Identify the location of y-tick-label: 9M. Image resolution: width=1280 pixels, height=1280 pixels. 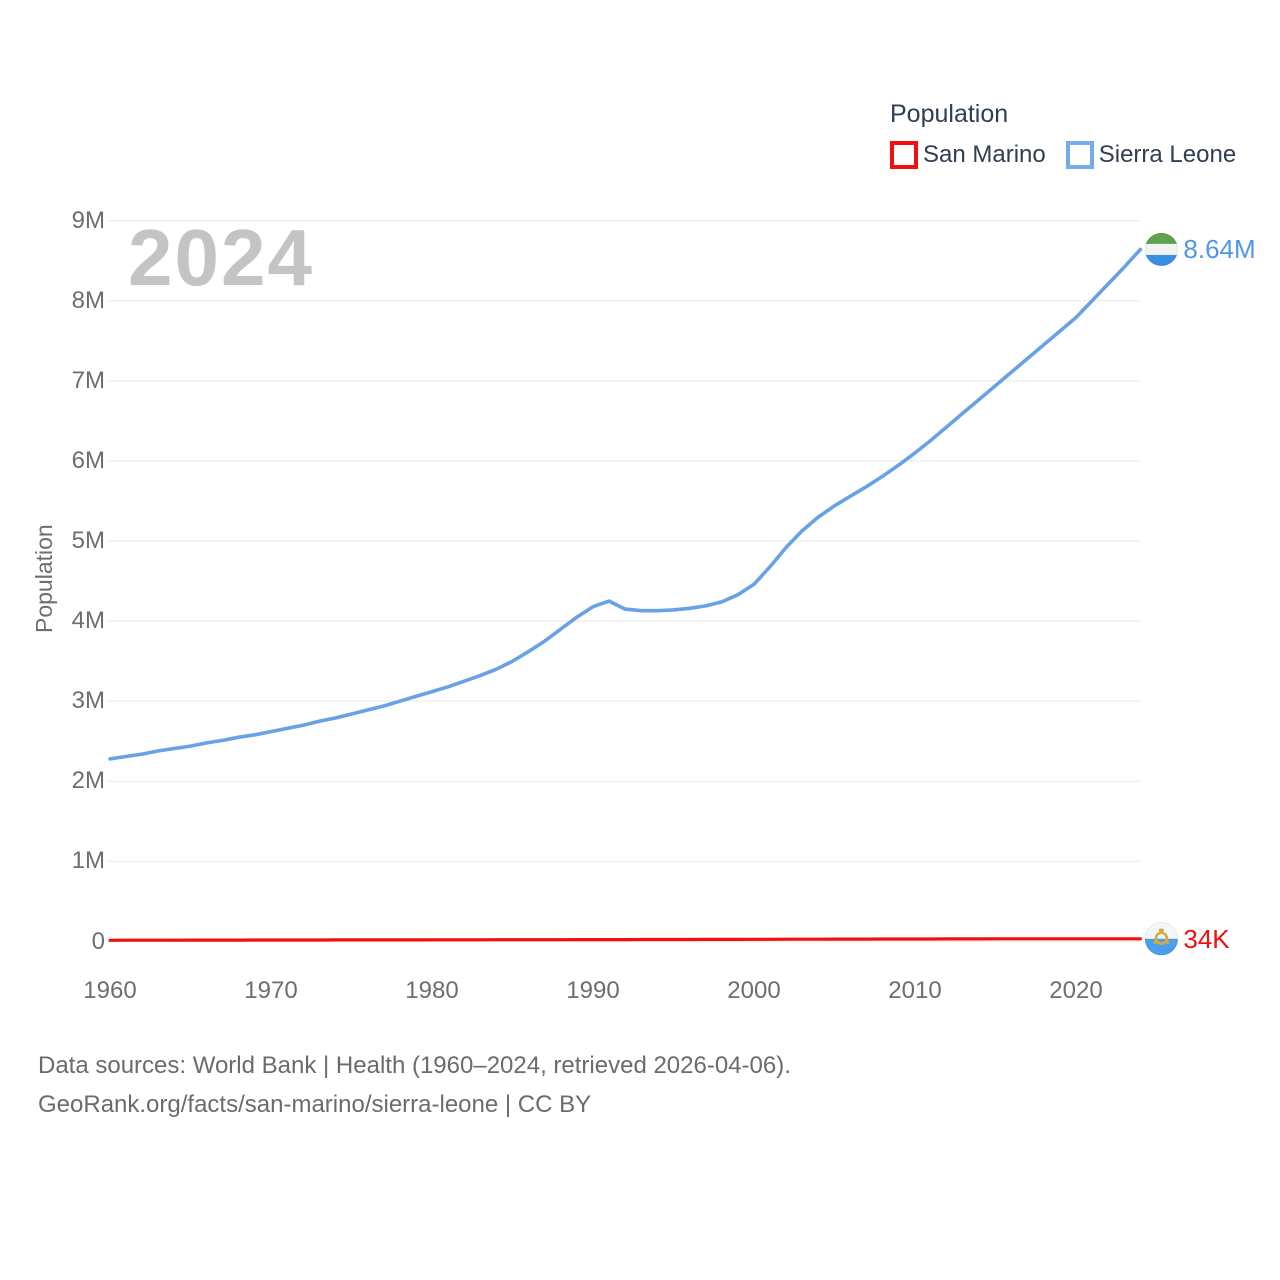
(88, 220).